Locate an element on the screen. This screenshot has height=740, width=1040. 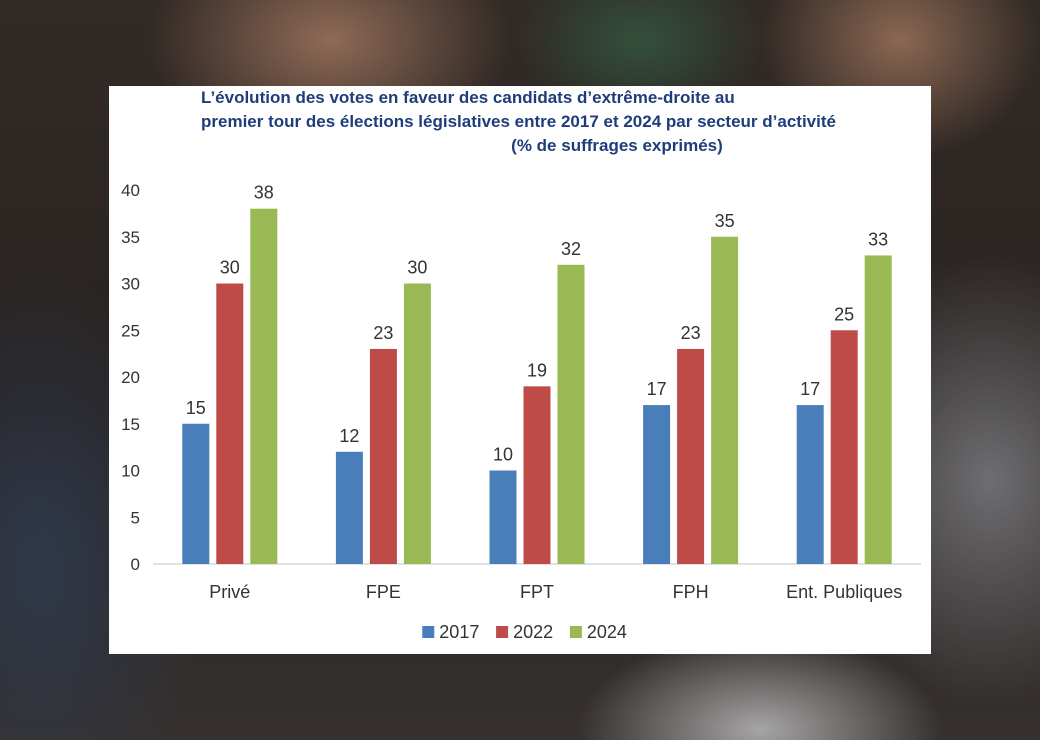
y-tick-label: 20 is located at coordinates (130, 377).